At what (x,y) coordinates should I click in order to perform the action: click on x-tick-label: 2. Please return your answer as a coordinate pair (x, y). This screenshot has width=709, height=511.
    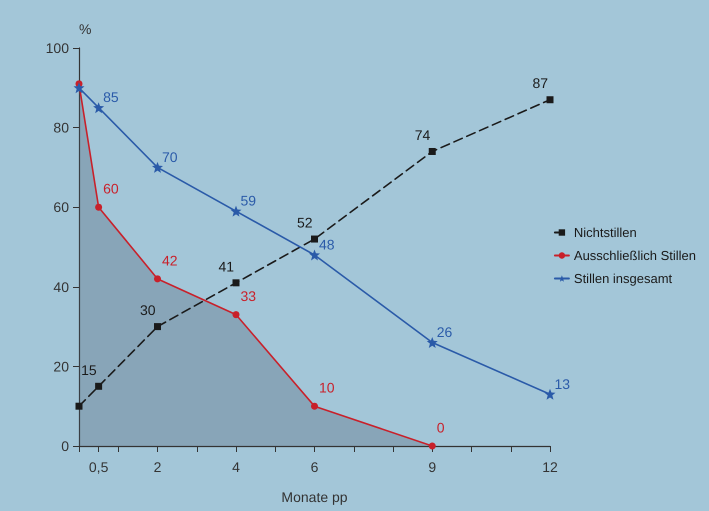
    Looking at the image, I should click on (158, 467).